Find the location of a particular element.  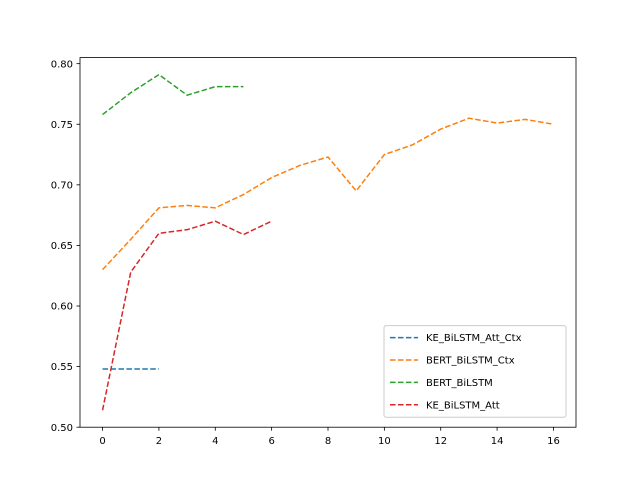

y-tick-label: 0.65 is located at coordinates (62, 246).